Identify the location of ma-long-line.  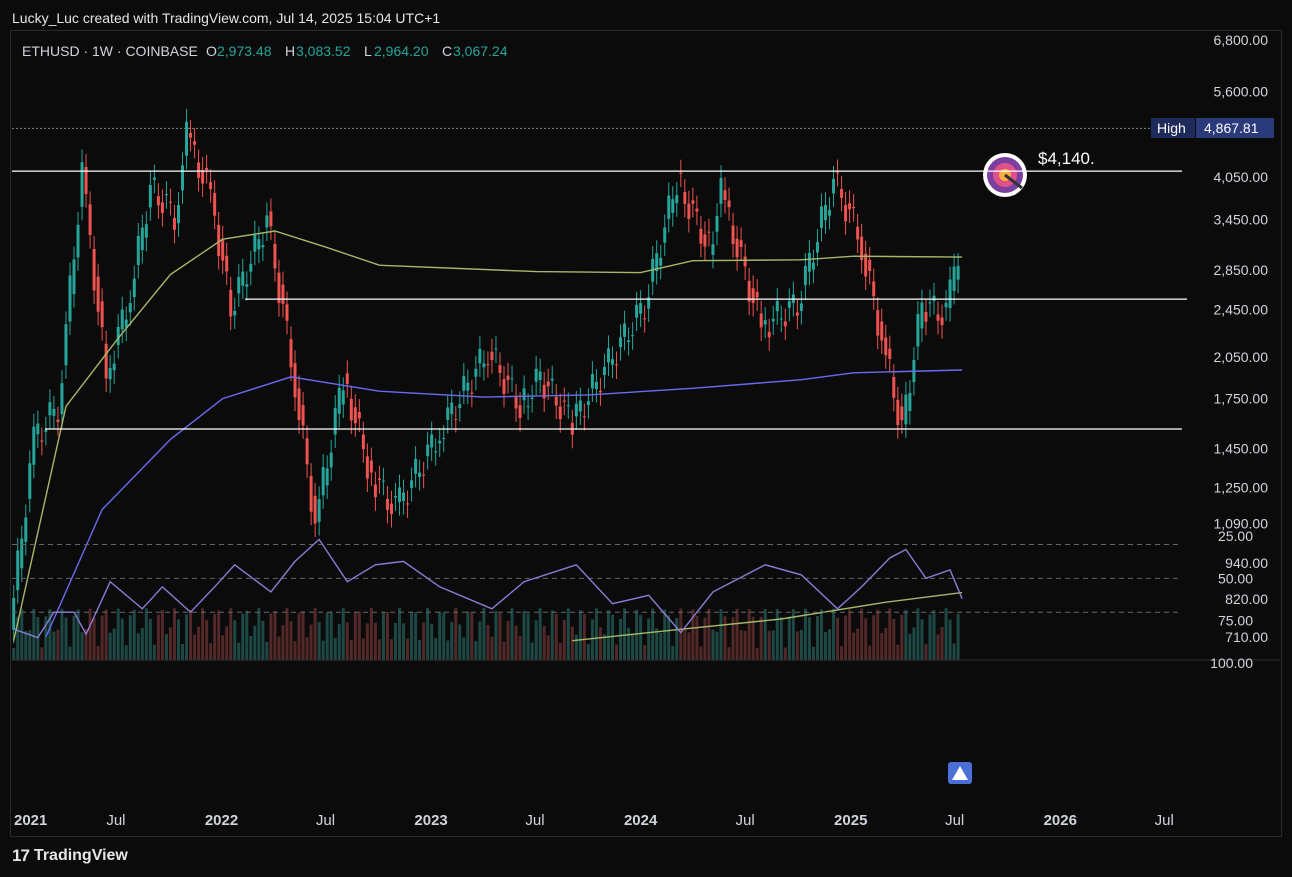
(767, 616).